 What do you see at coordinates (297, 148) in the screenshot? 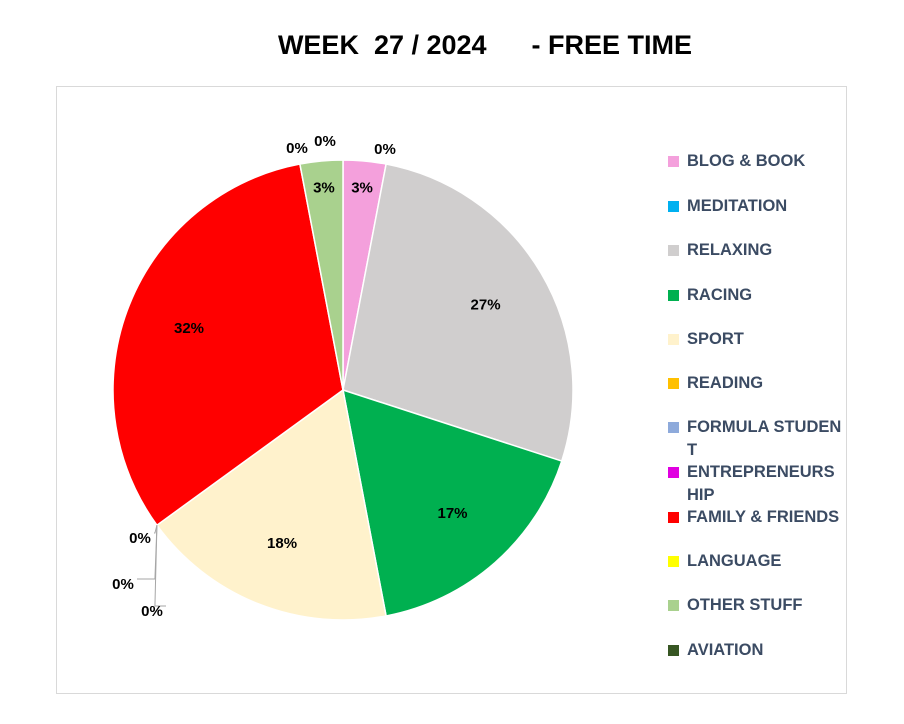
I see `data-label-language: 0%` at bounding box center [297, 148].